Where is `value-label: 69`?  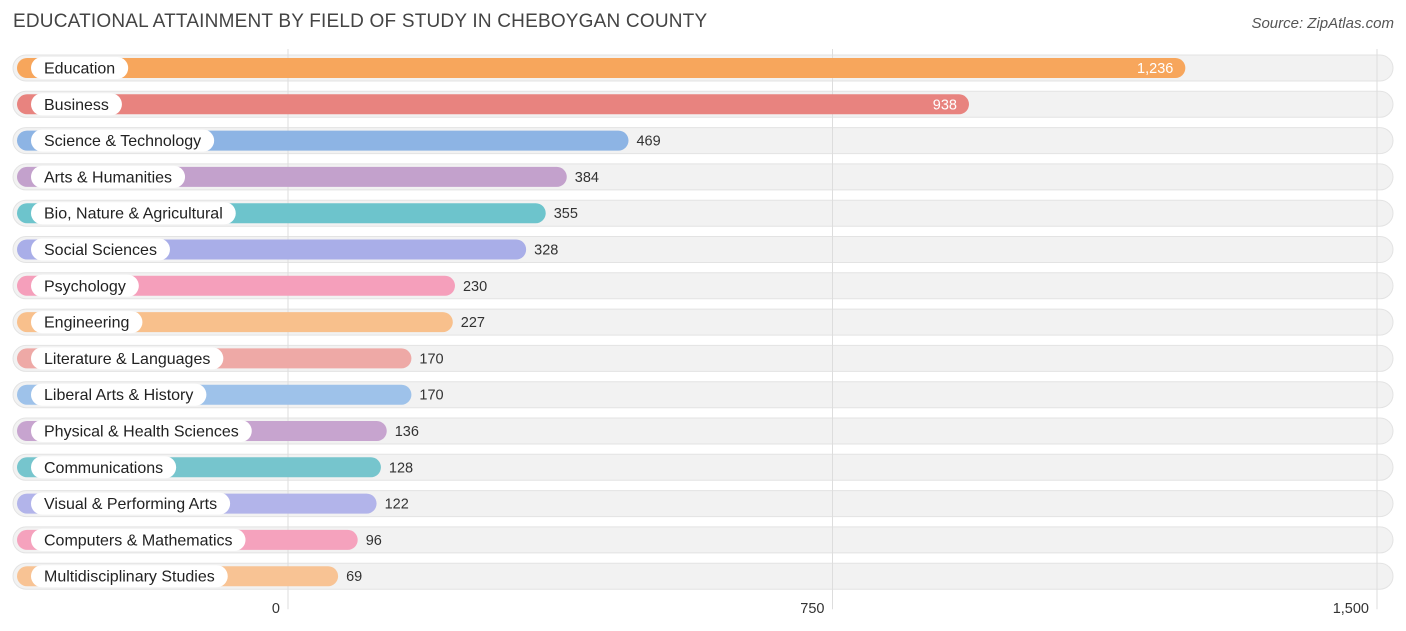 value-label: 69 is located at coordinates (354, 577).